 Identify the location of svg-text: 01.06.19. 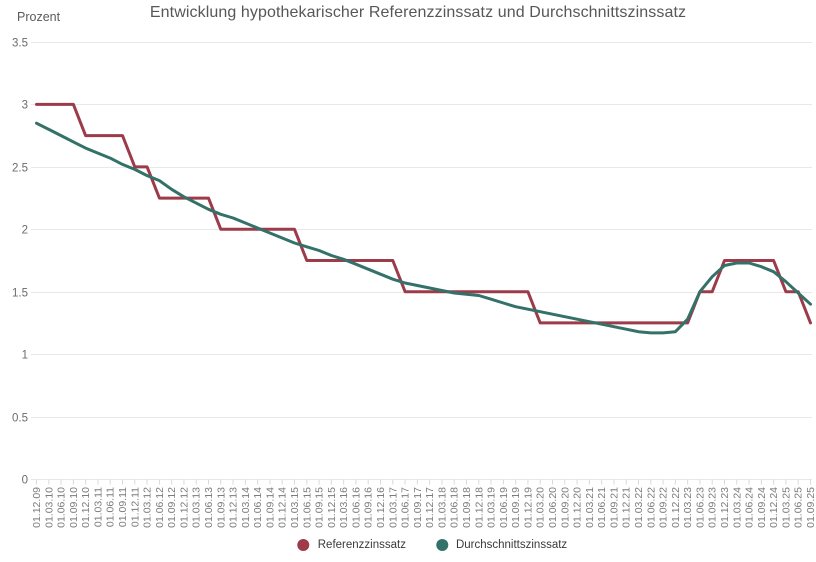
(504, 507).